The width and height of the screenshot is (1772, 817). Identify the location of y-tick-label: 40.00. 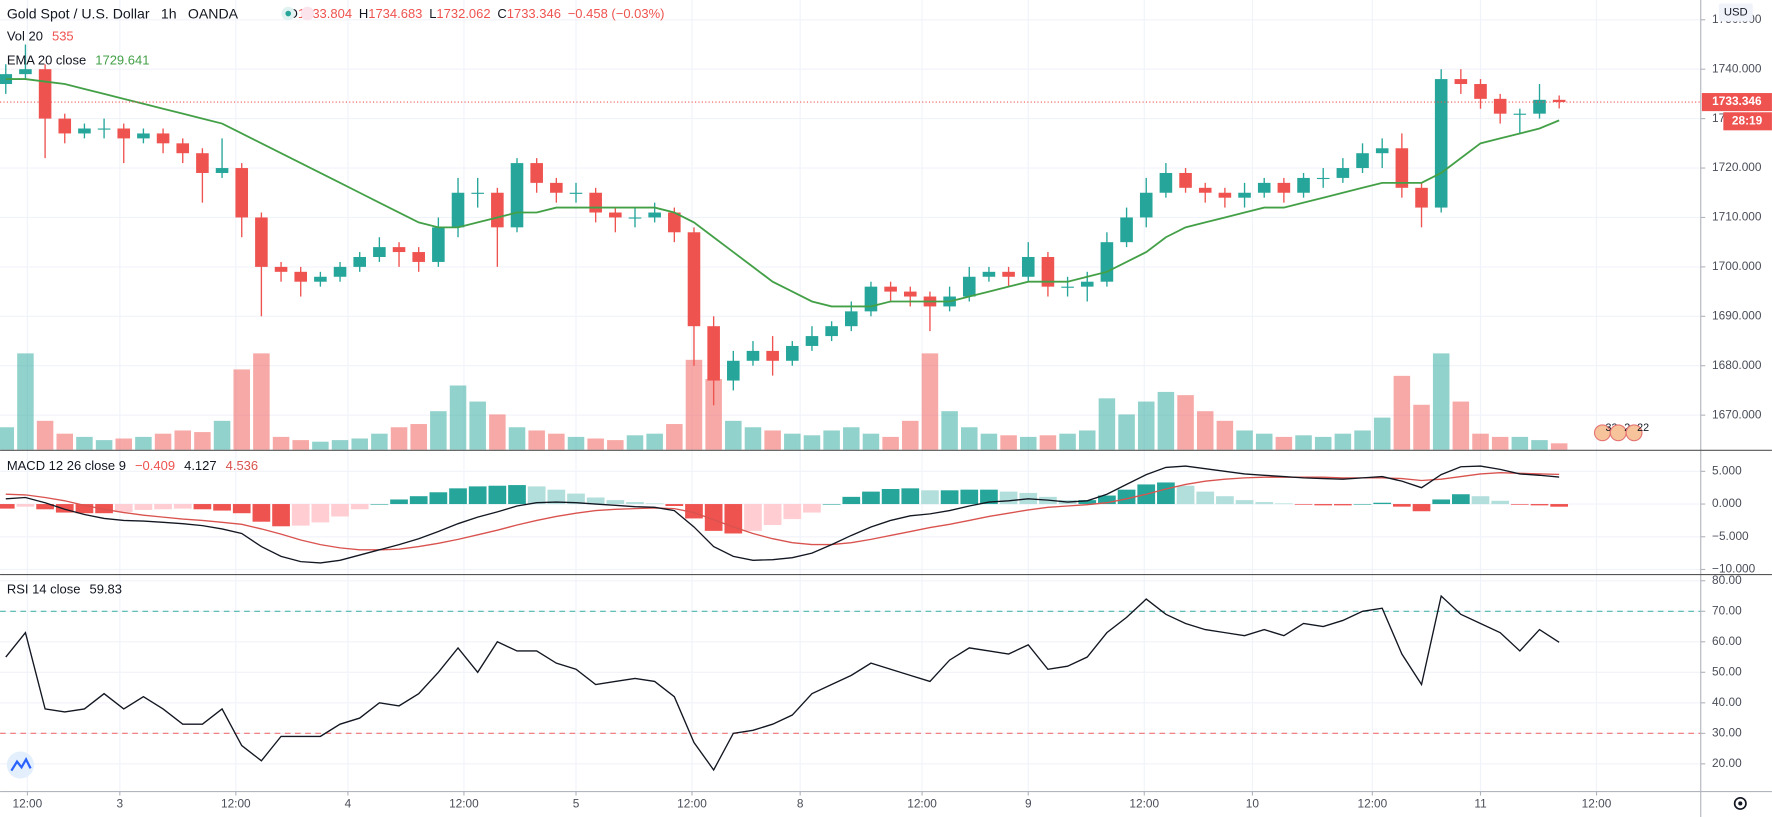
(1727, 702).